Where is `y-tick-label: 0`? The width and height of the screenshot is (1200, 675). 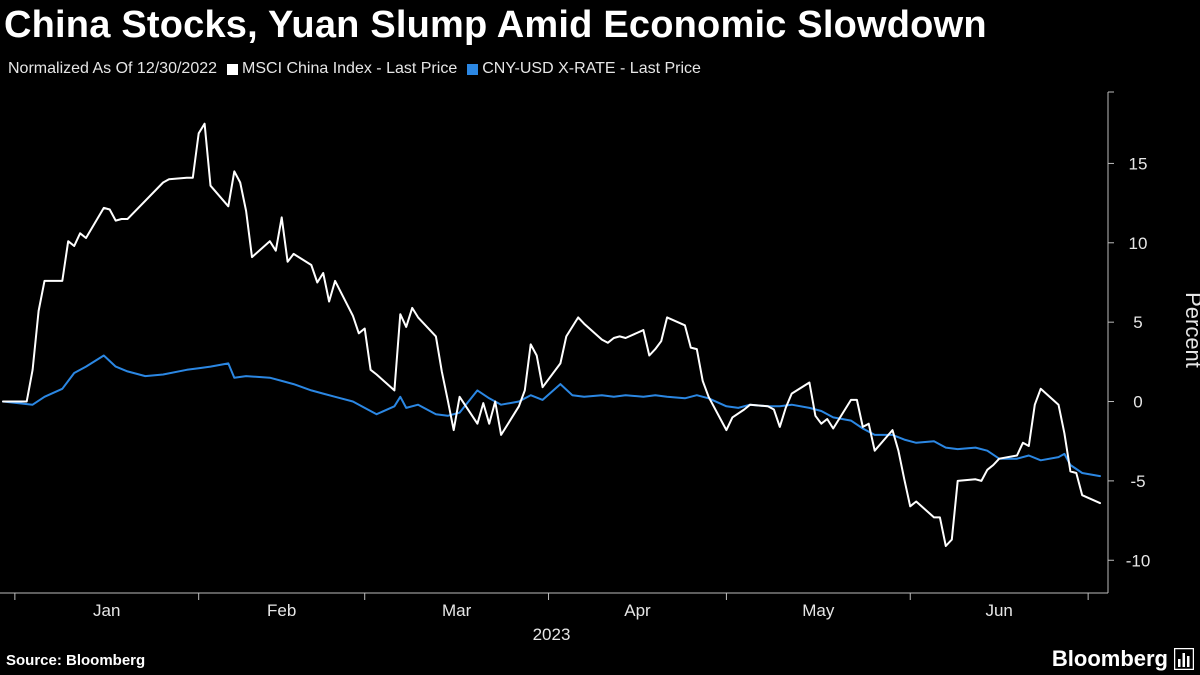 y-tick-label: 0 is located at coordinates (1137, 402).